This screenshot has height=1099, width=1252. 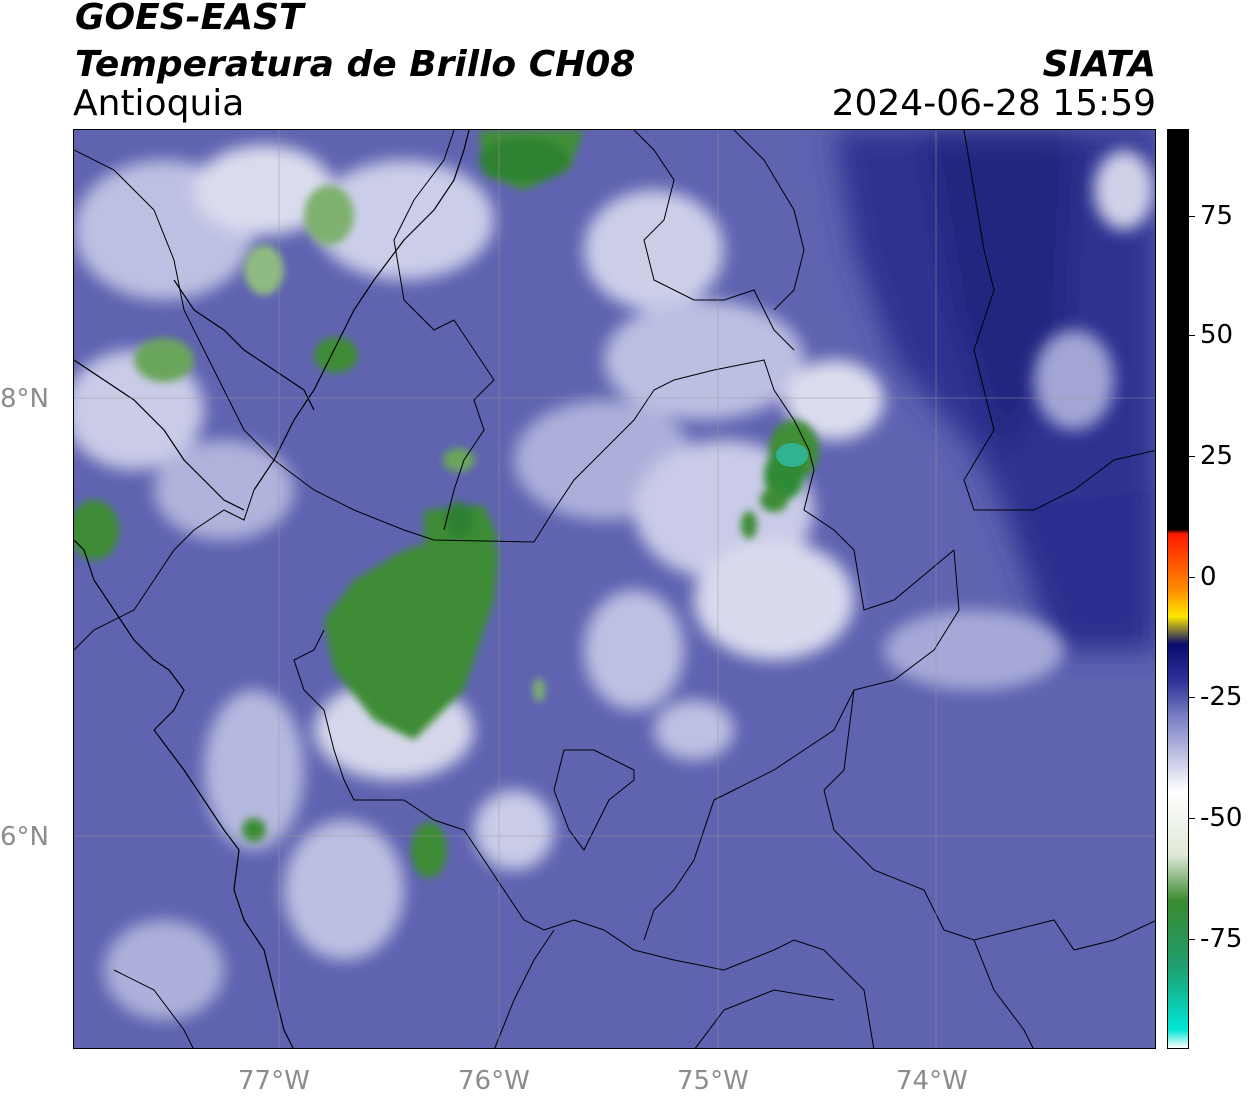 What do you see at coordinates (24, 837) in the screenshot?
I see `y-tick-label: 6°N` at bounding box center [24, 837].